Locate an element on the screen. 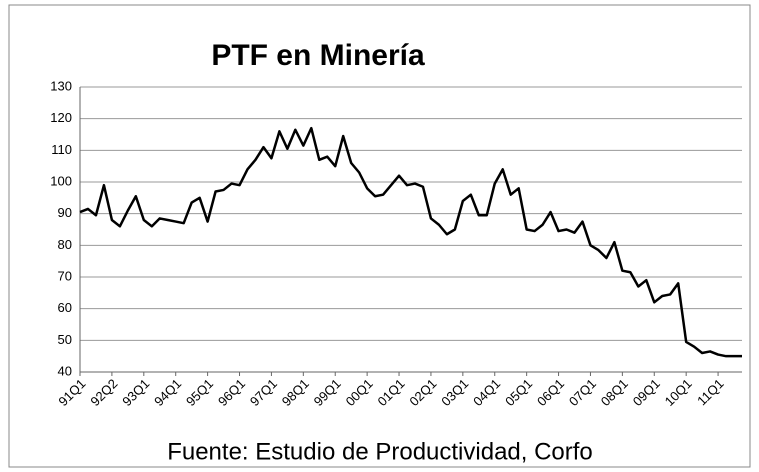 This screenshot has width=759, height=472. y-tick-label: 120 is located at coordinates (61, 117).